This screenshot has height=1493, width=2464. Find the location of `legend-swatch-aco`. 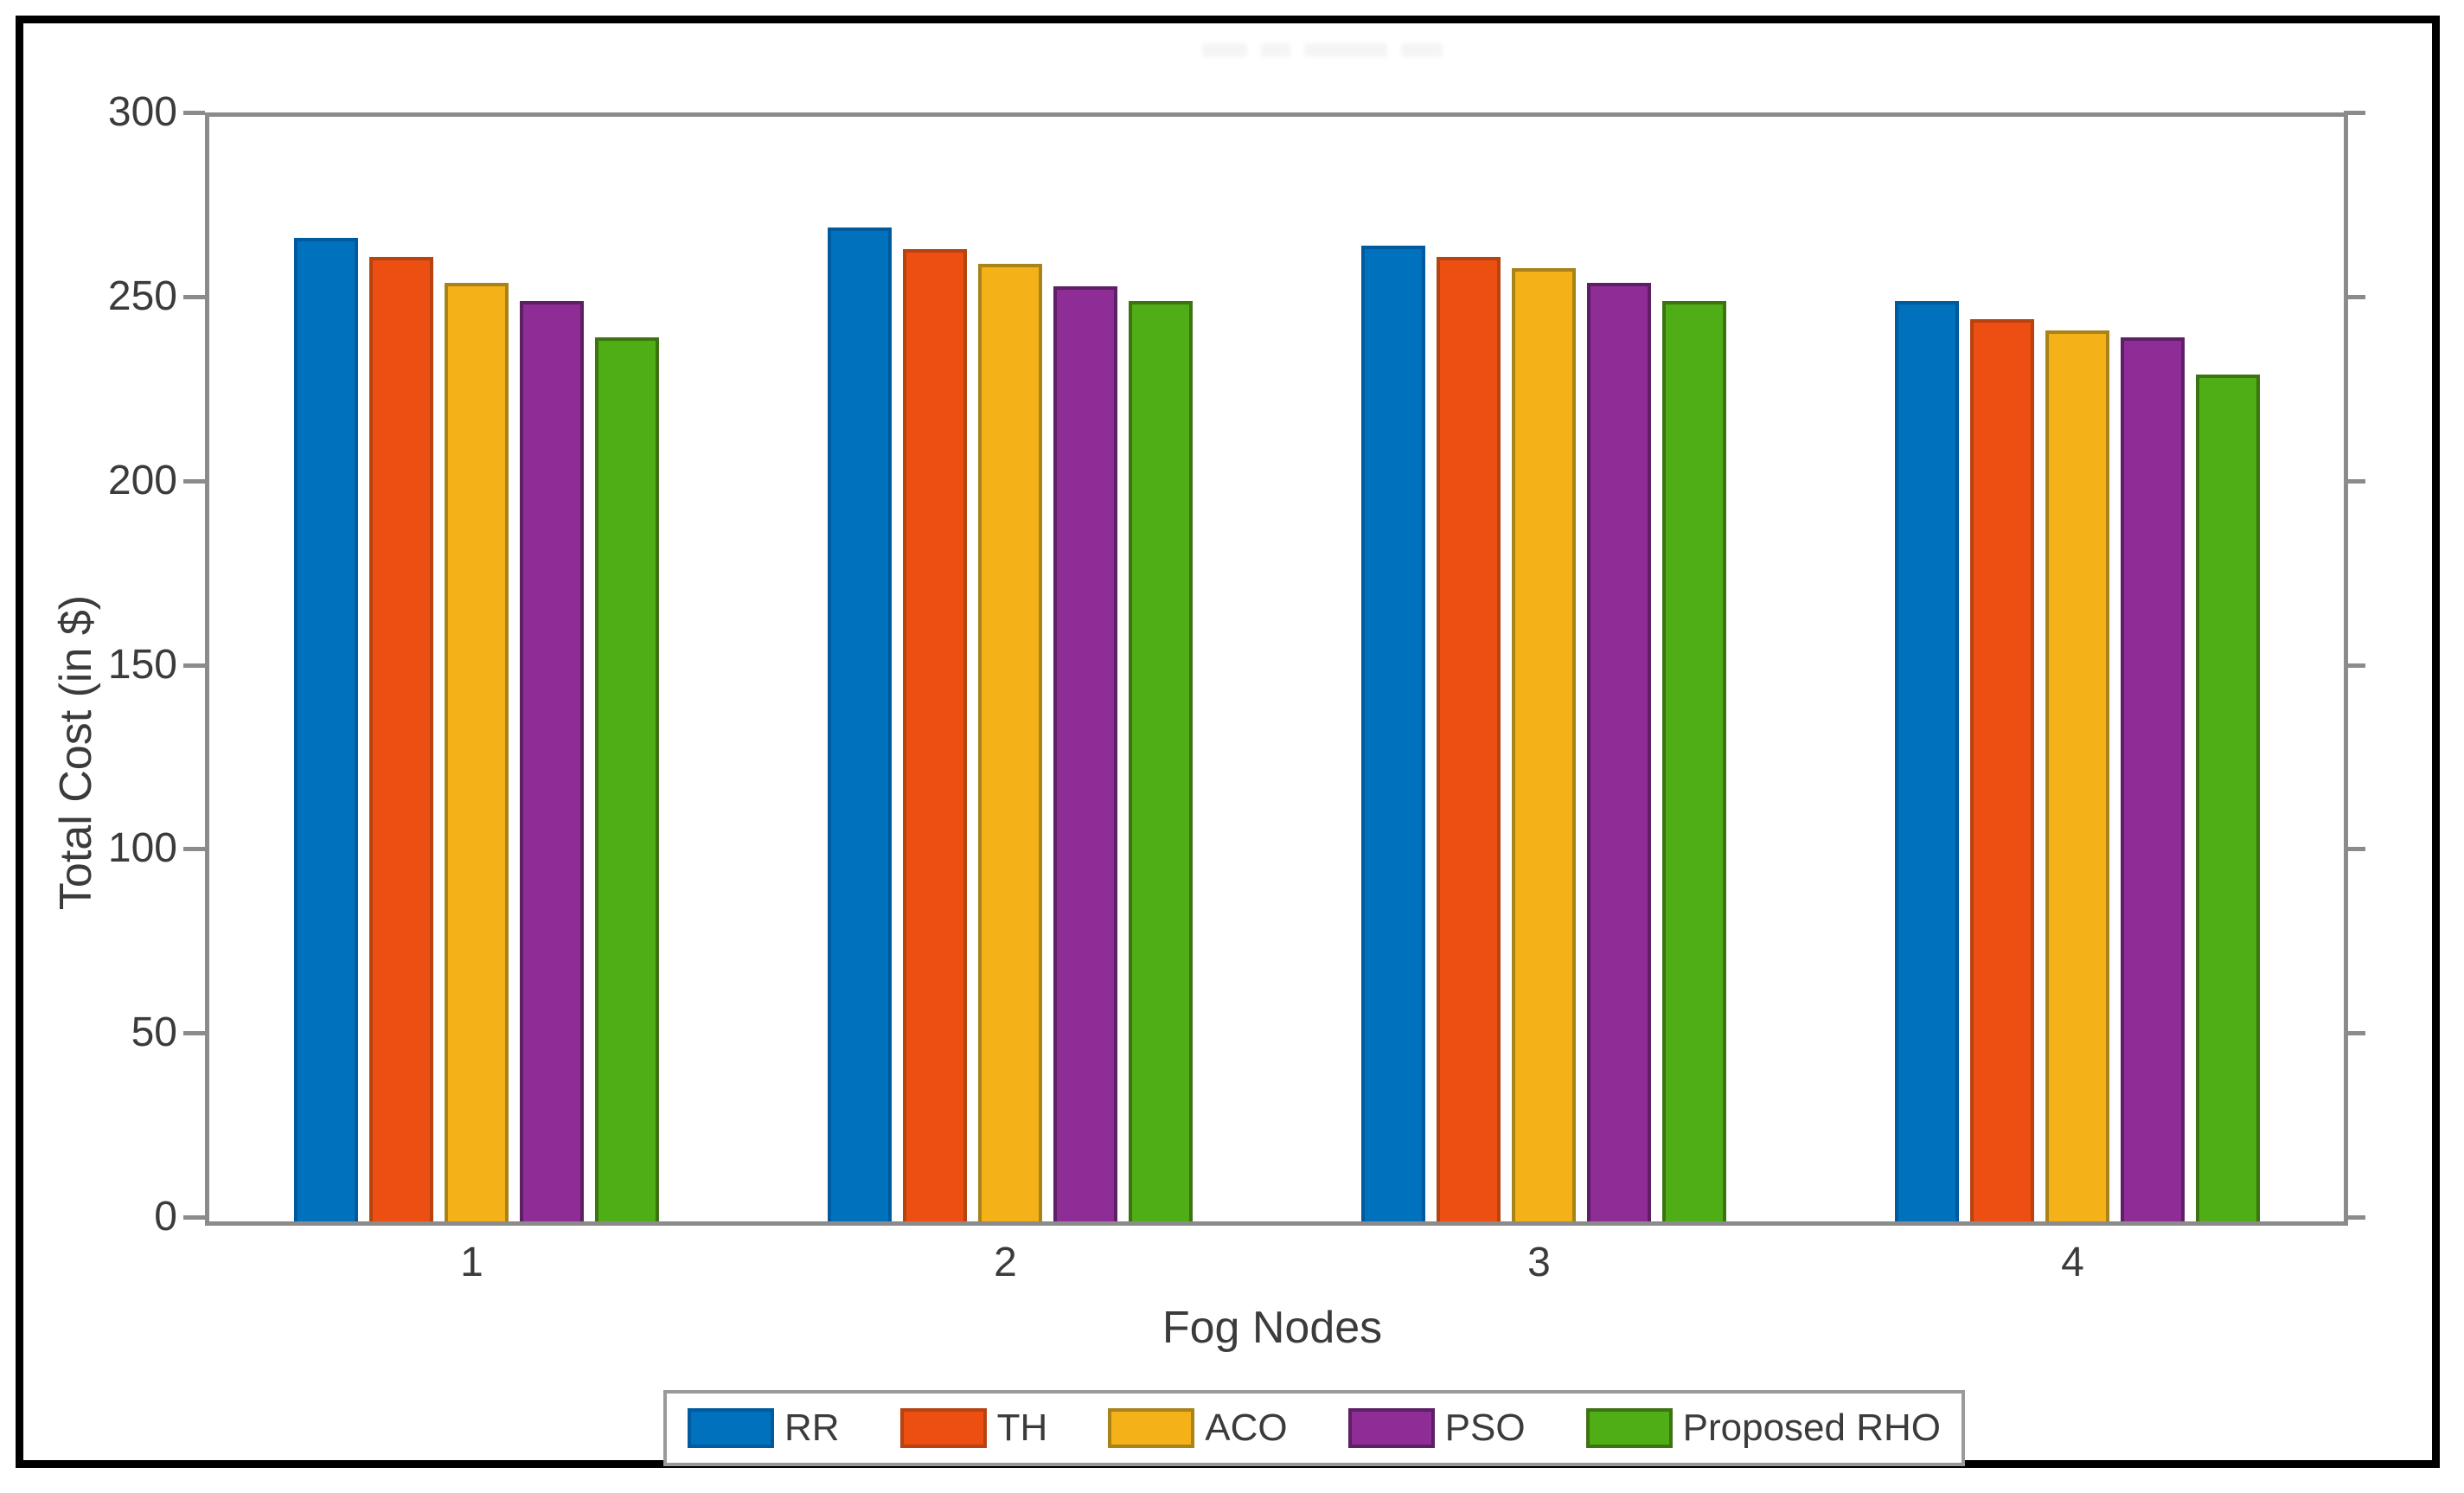

legend-swatch-aco is located at coordinates (1151, 1428).